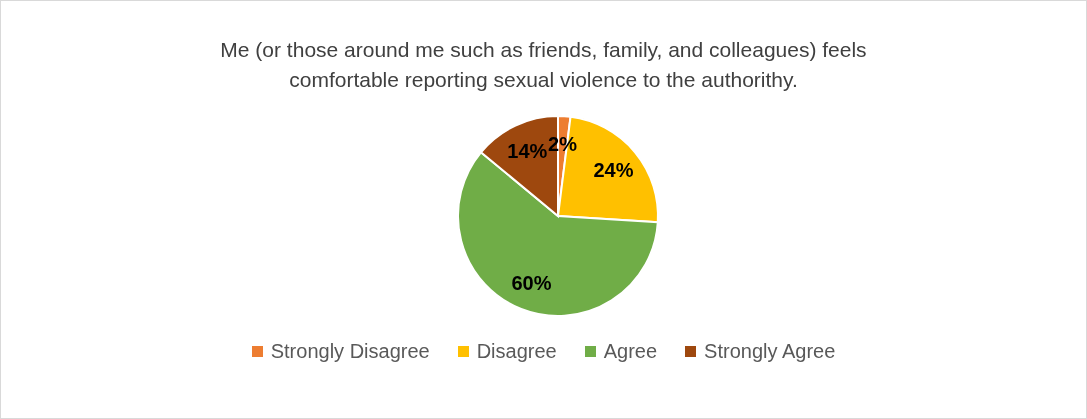 Image resolution: width=1087 pixels, height=419 pixels. I want to click on data-label: 60%, so click(531, 282).